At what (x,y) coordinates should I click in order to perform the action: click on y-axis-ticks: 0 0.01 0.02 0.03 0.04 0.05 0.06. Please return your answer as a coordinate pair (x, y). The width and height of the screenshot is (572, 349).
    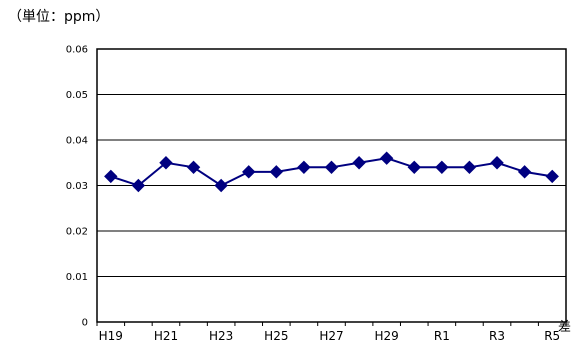
    Looking at the image, I should click on (77, 187).